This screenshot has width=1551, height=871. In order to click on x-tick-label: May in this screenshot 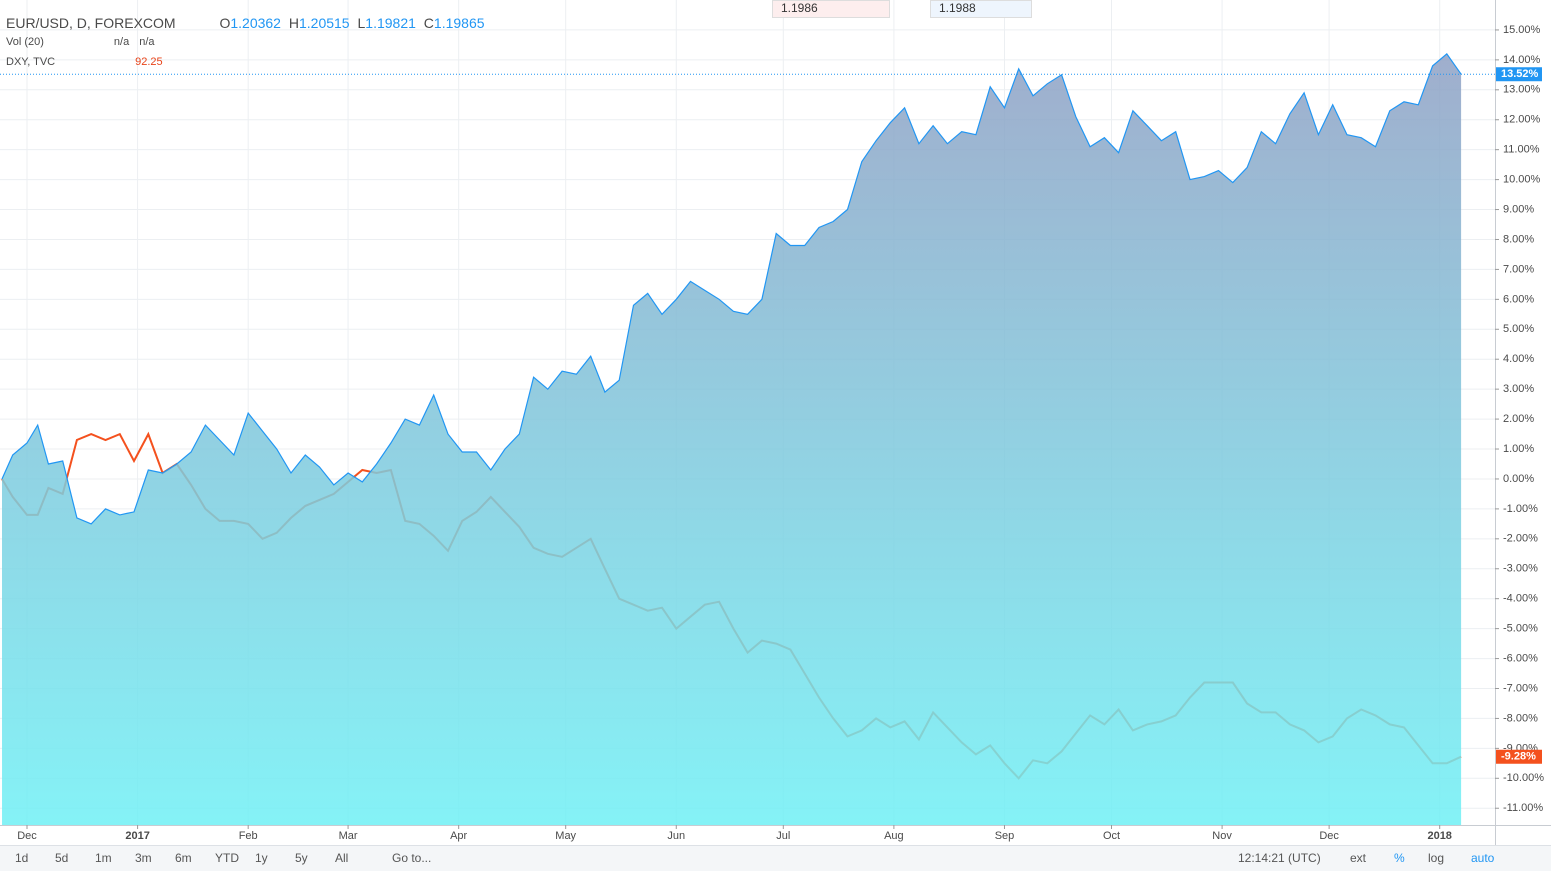, I will do `click(565, 836)`.